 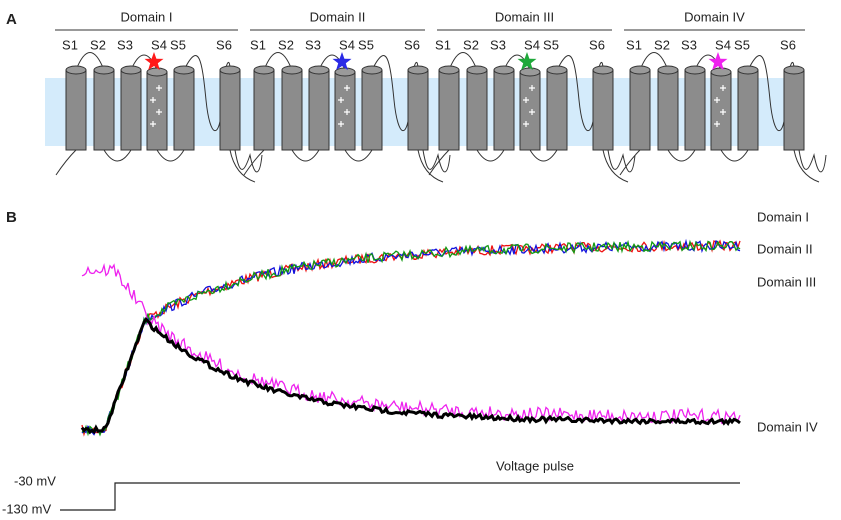 I want to click on panel-label: A, so click(x=11, y=19).